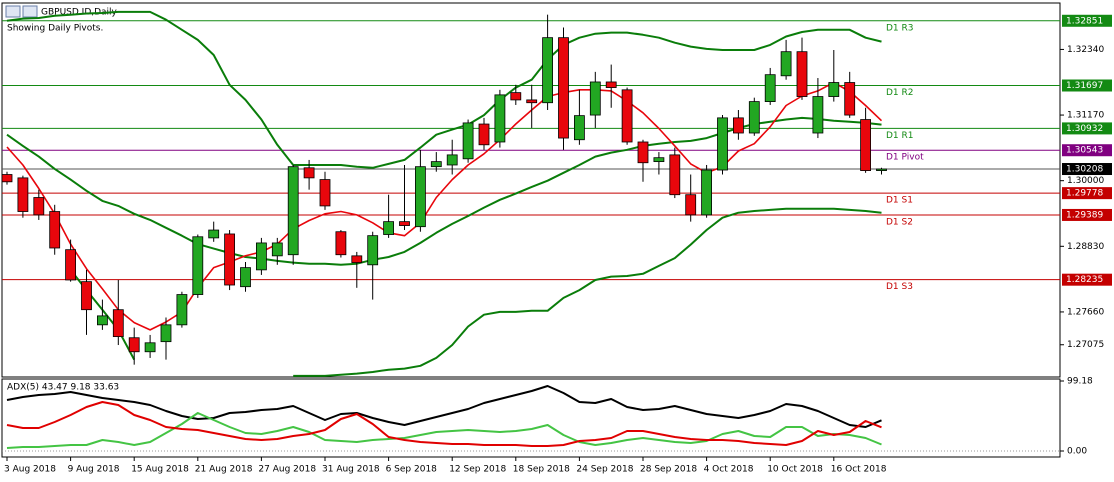 The width and height of the screenshot is (1114, 482). What do you see at coordinates (1085, 181) in the screenshot?
I see `y-tick-label: 1.30000` at bounding box center [1085, 181].